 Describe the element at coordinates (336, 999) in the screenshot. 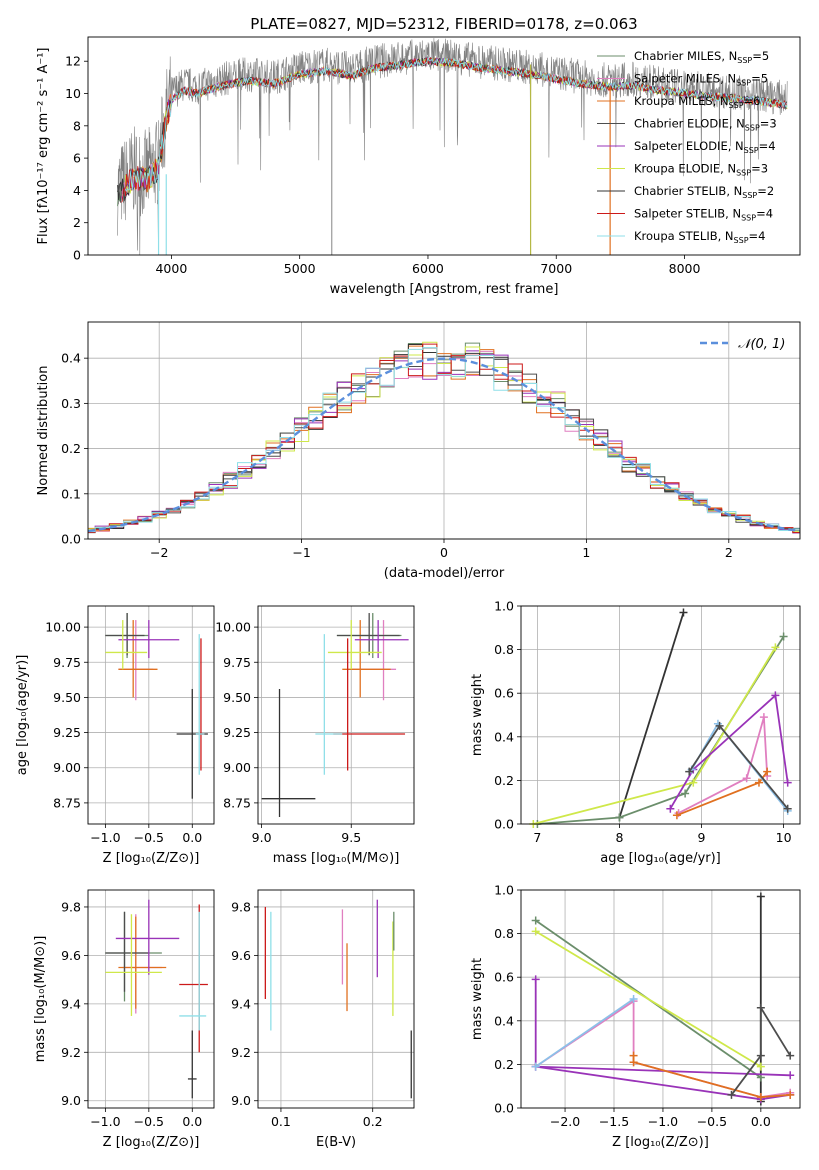

I see `axes-frame` at that location.